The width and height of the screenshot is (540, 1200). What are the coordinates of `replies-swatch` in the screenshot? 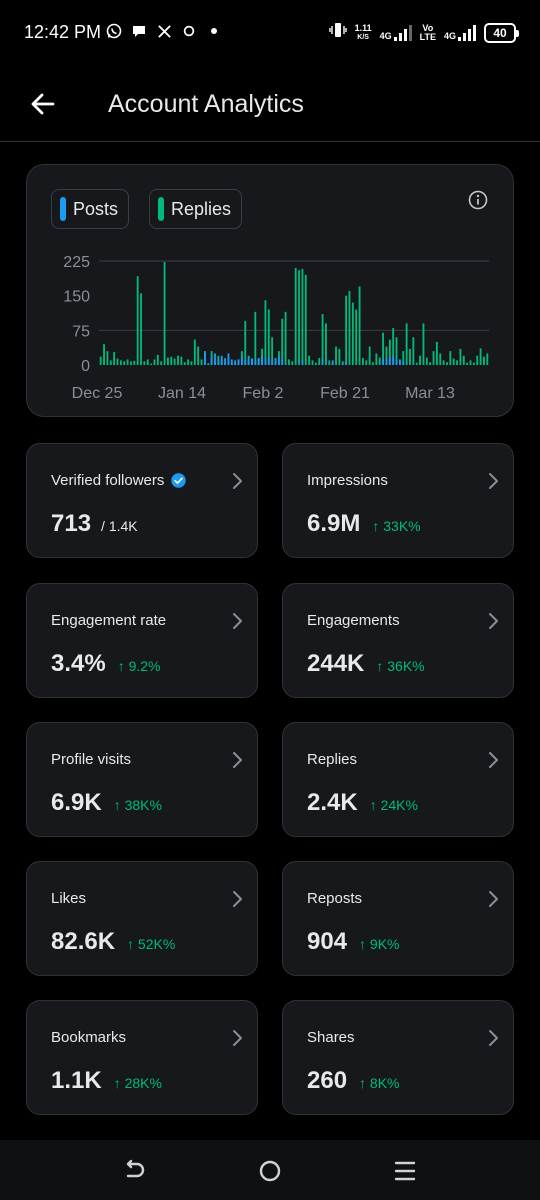 It's located at (161, 209).